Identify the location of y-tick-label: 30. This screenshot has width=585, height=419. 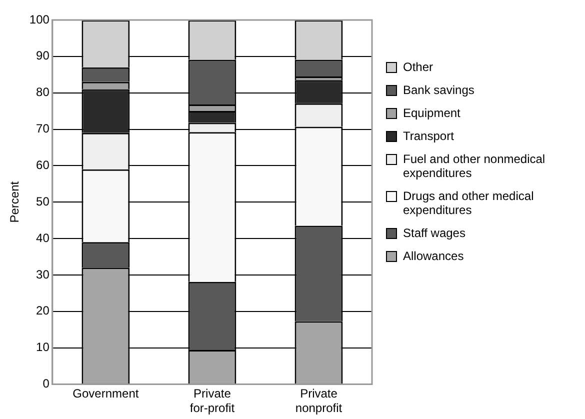
(43, 274).